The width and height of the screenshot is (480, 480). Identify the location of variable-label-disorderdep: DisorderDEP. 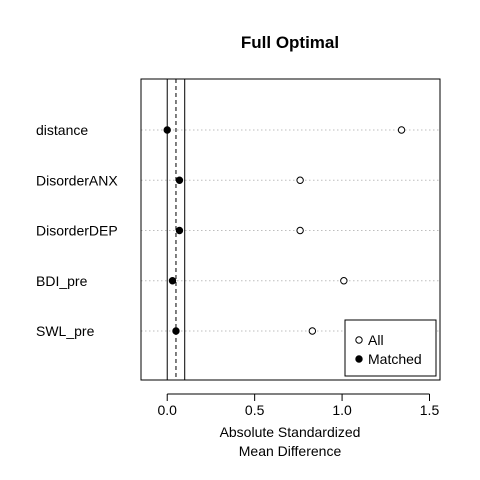
(77, 231).